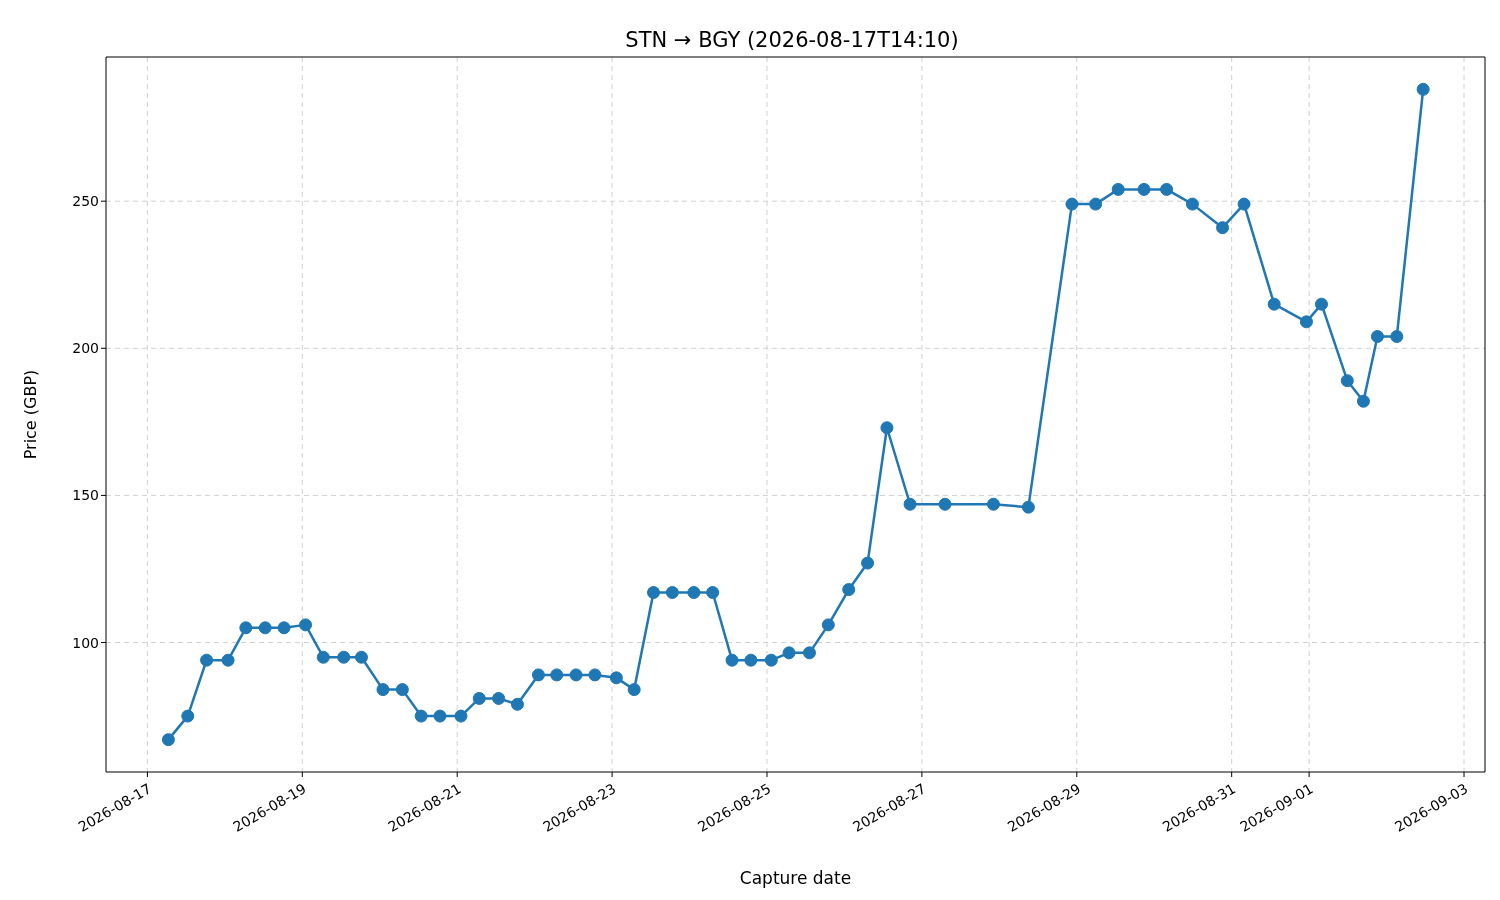 The image size is (1500, 900). Describe the element at coordinates (792, 40) in the screenshot. I see `chart-title: STN → BGY (2026-08-17T14:10)` at that location.